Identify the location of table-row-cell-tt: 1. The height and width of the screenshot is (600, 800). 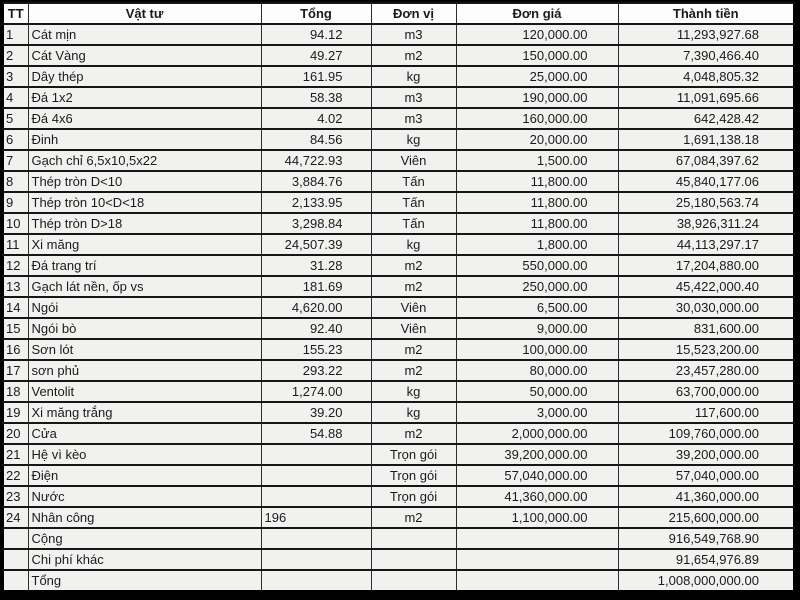
(15, 34).